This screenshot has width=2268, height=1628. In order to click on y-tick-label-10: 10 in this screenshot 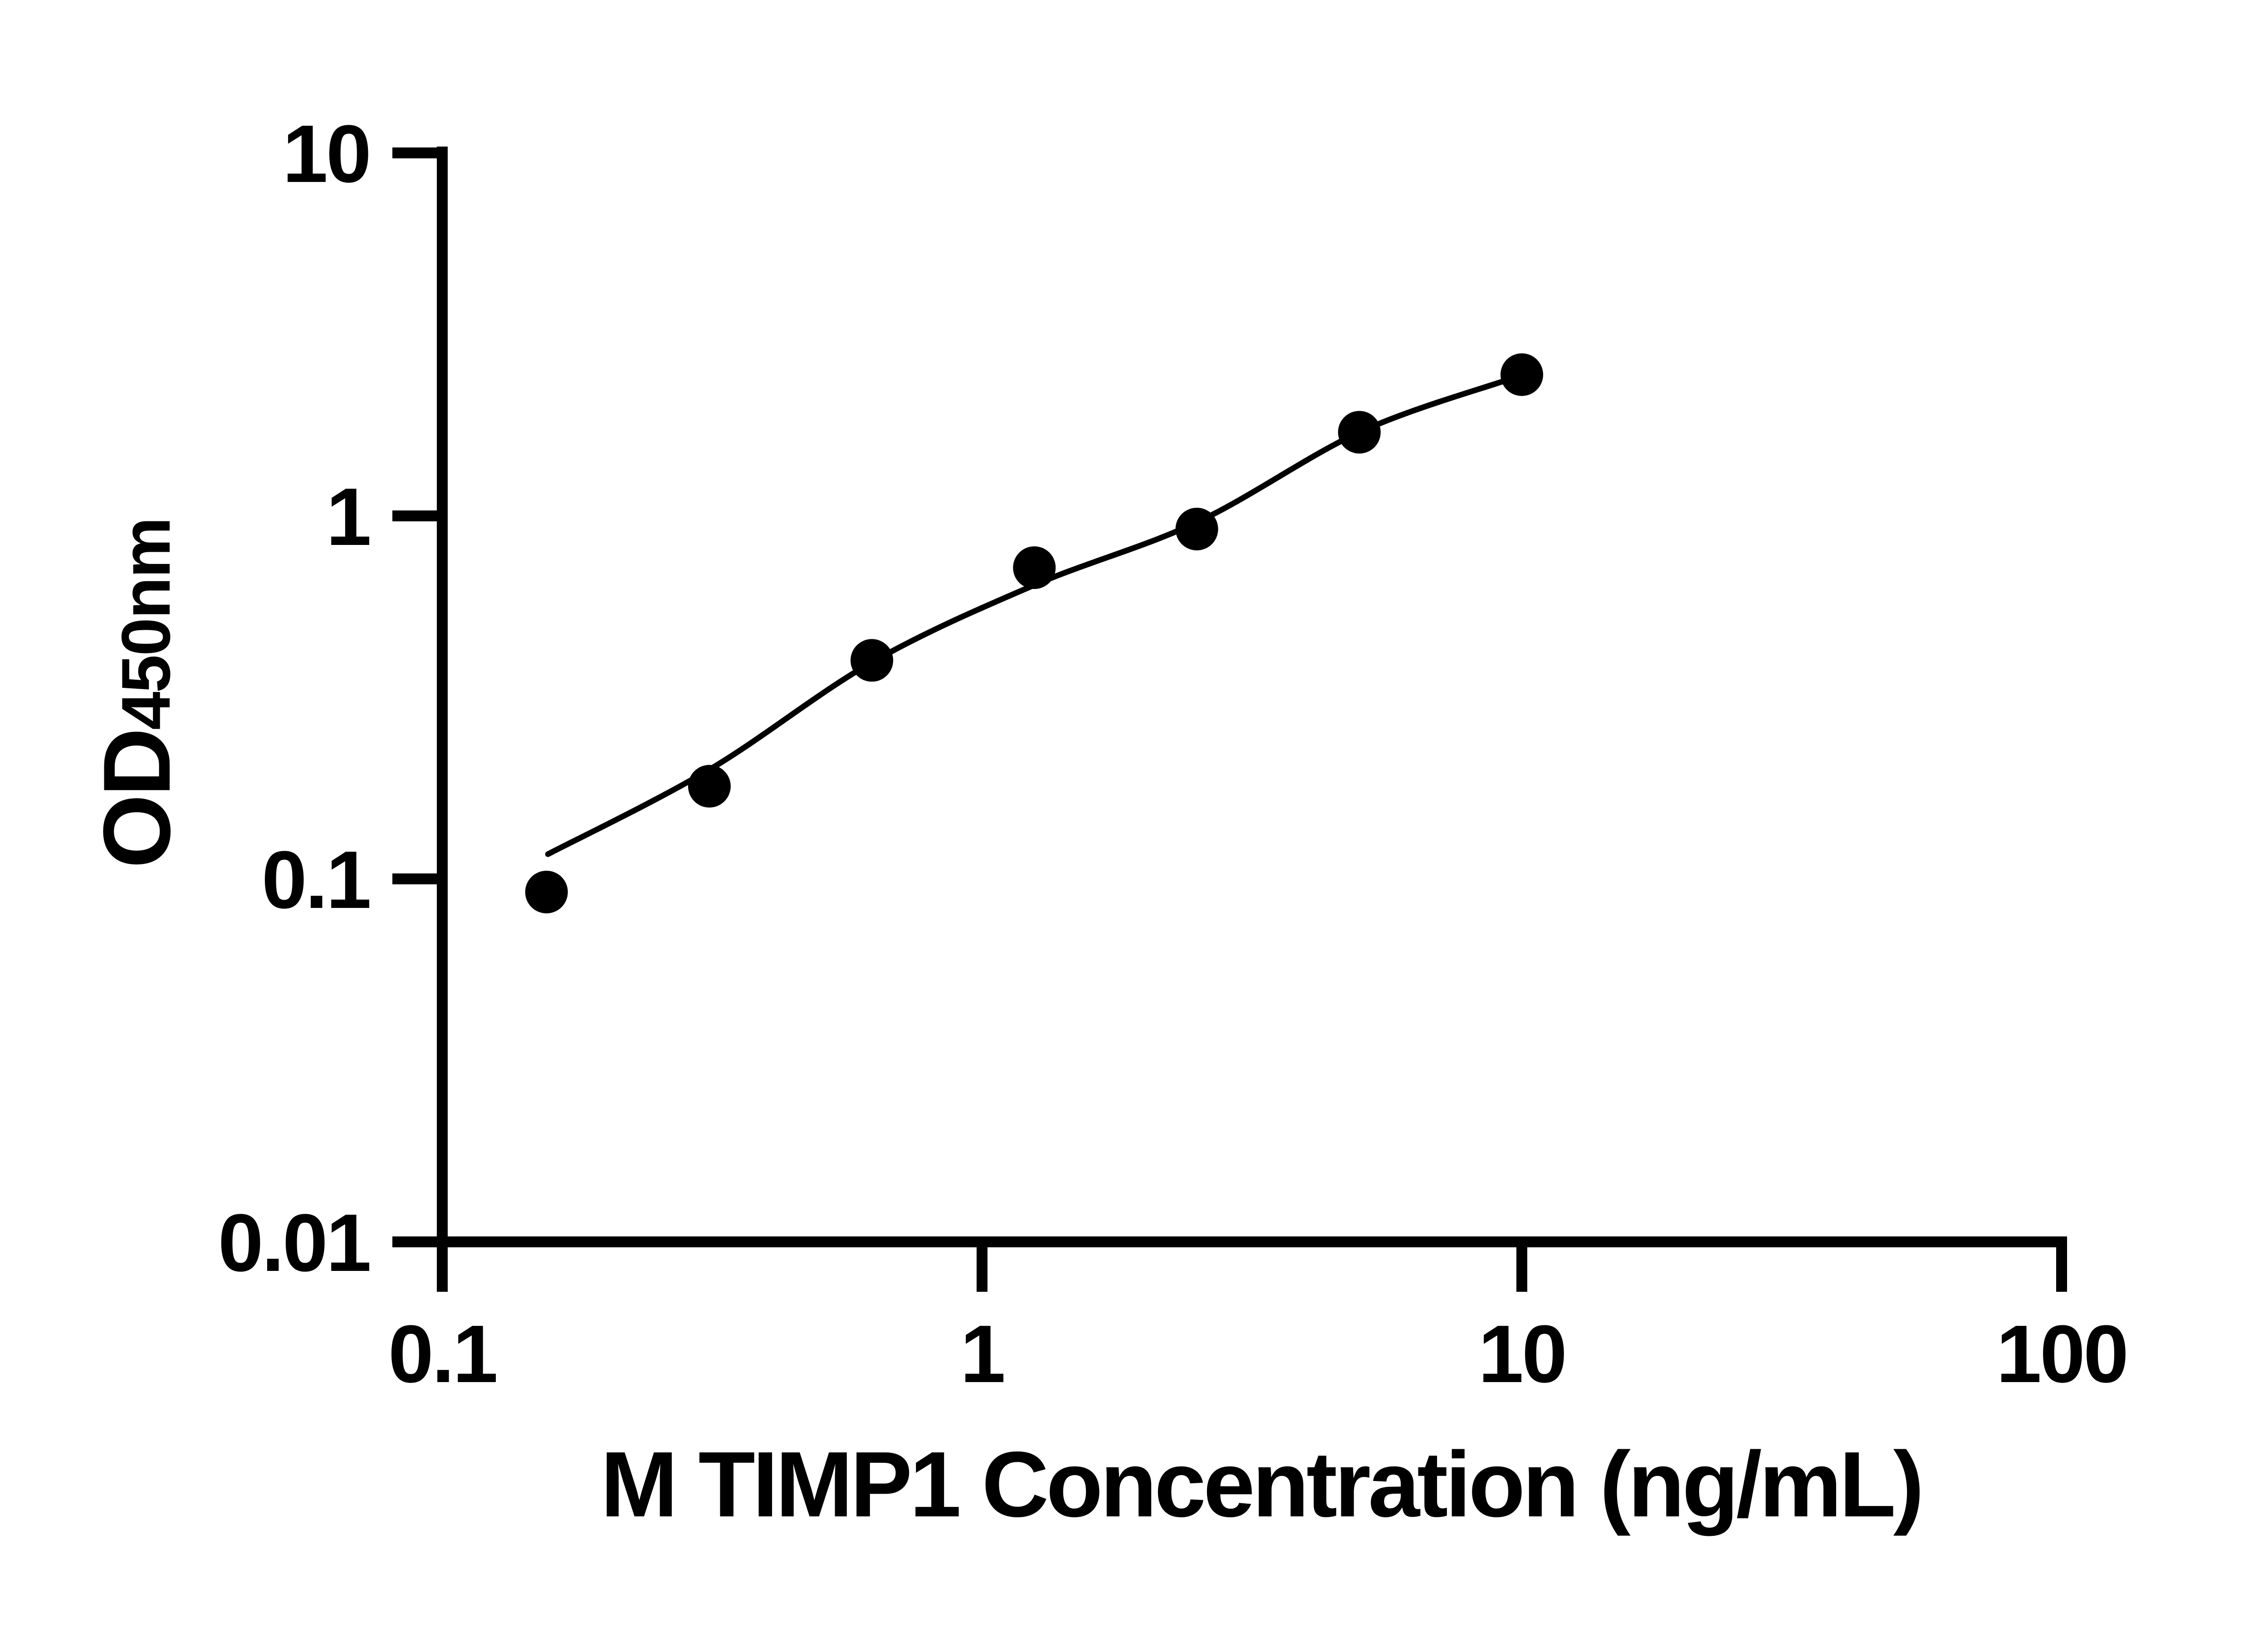, I will do `click(326, 154)`.